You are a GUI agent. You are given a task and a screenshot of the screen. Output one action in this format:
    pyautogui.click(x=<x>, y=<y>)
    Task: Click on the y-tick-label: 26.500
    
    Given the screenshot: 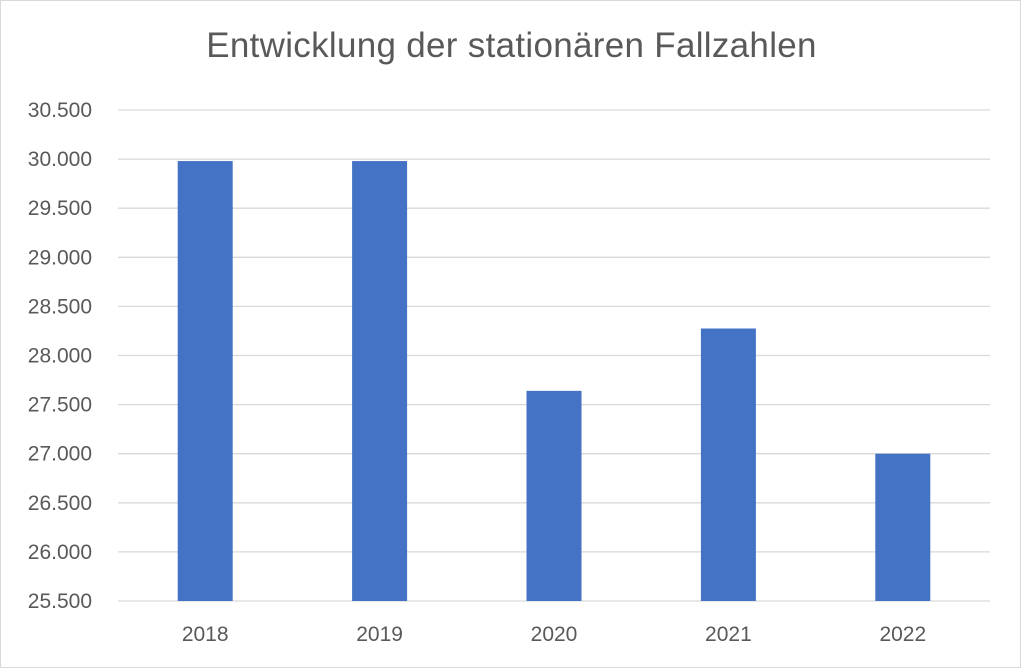 What is the action you would take?
    pyautogui.click(x=60, y=503)
    